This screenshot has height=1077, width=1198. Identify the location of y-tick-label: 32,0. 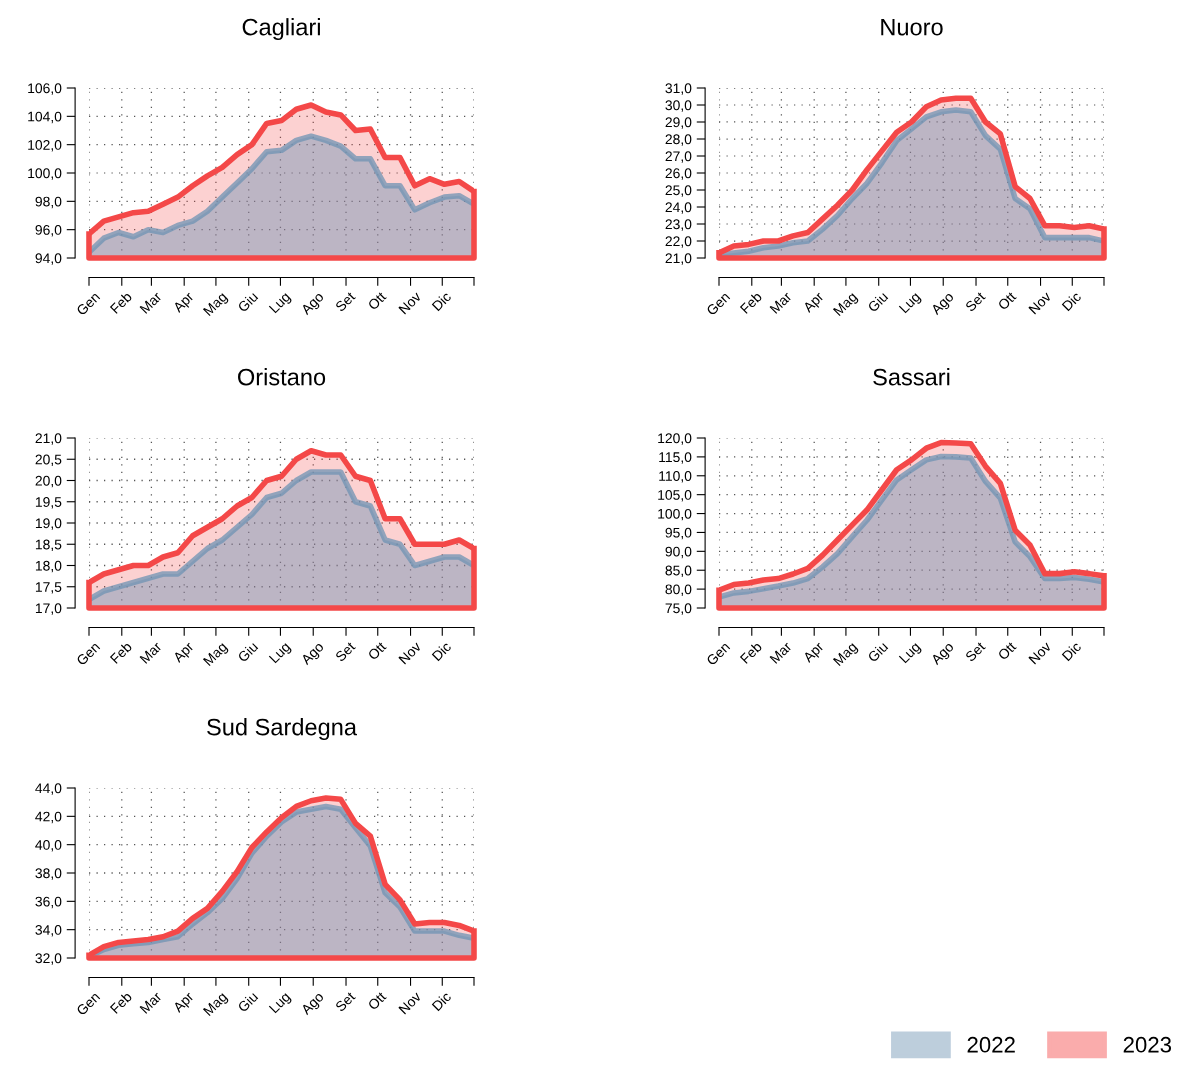
(48, 959).